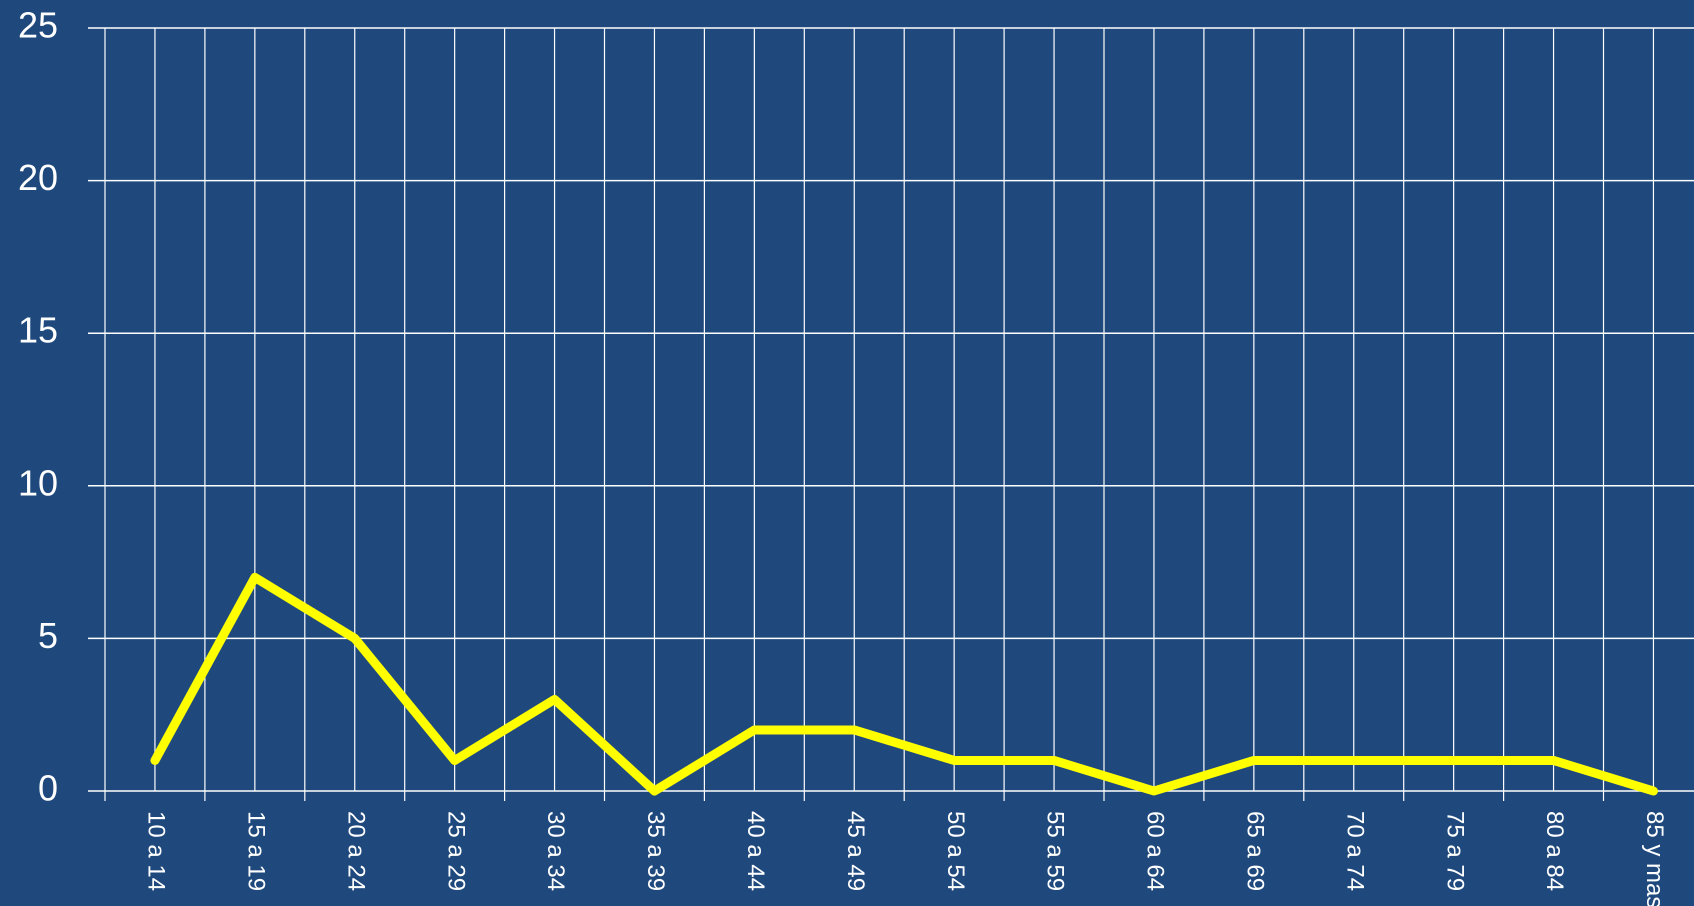 The width and height of the screenshot is (1694, 906). I want to click on x-tick-label: 10 a 14, so click(156, 851).